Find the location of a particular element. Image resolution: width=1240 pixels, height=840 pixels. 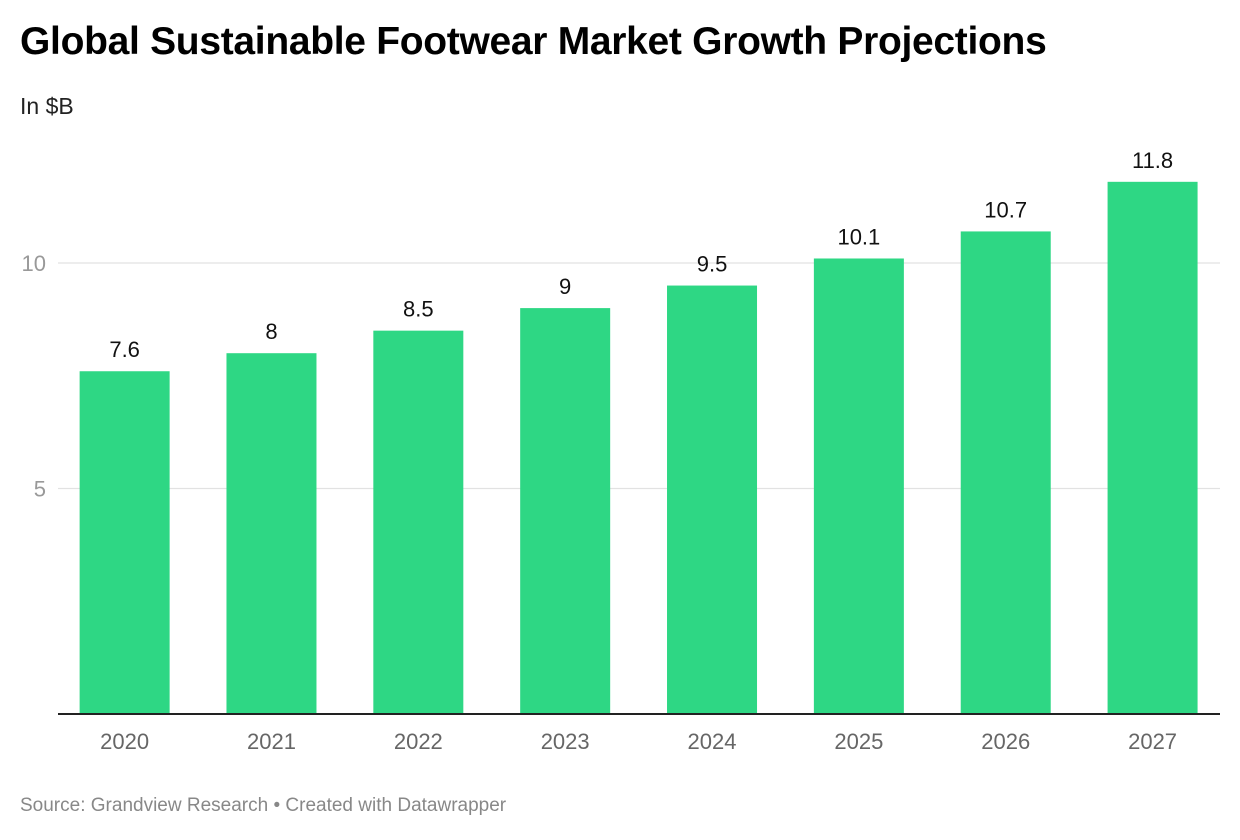

value-label-2021: 8 is located at coordinates (271, 331).